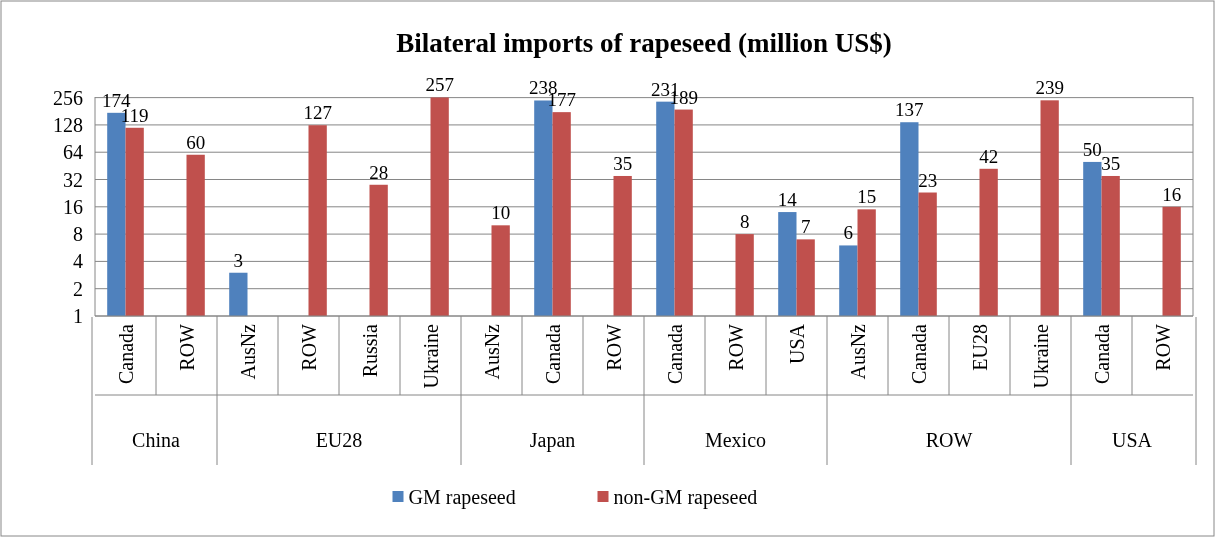  I want to click on data-label: 137, so click(909, 110).